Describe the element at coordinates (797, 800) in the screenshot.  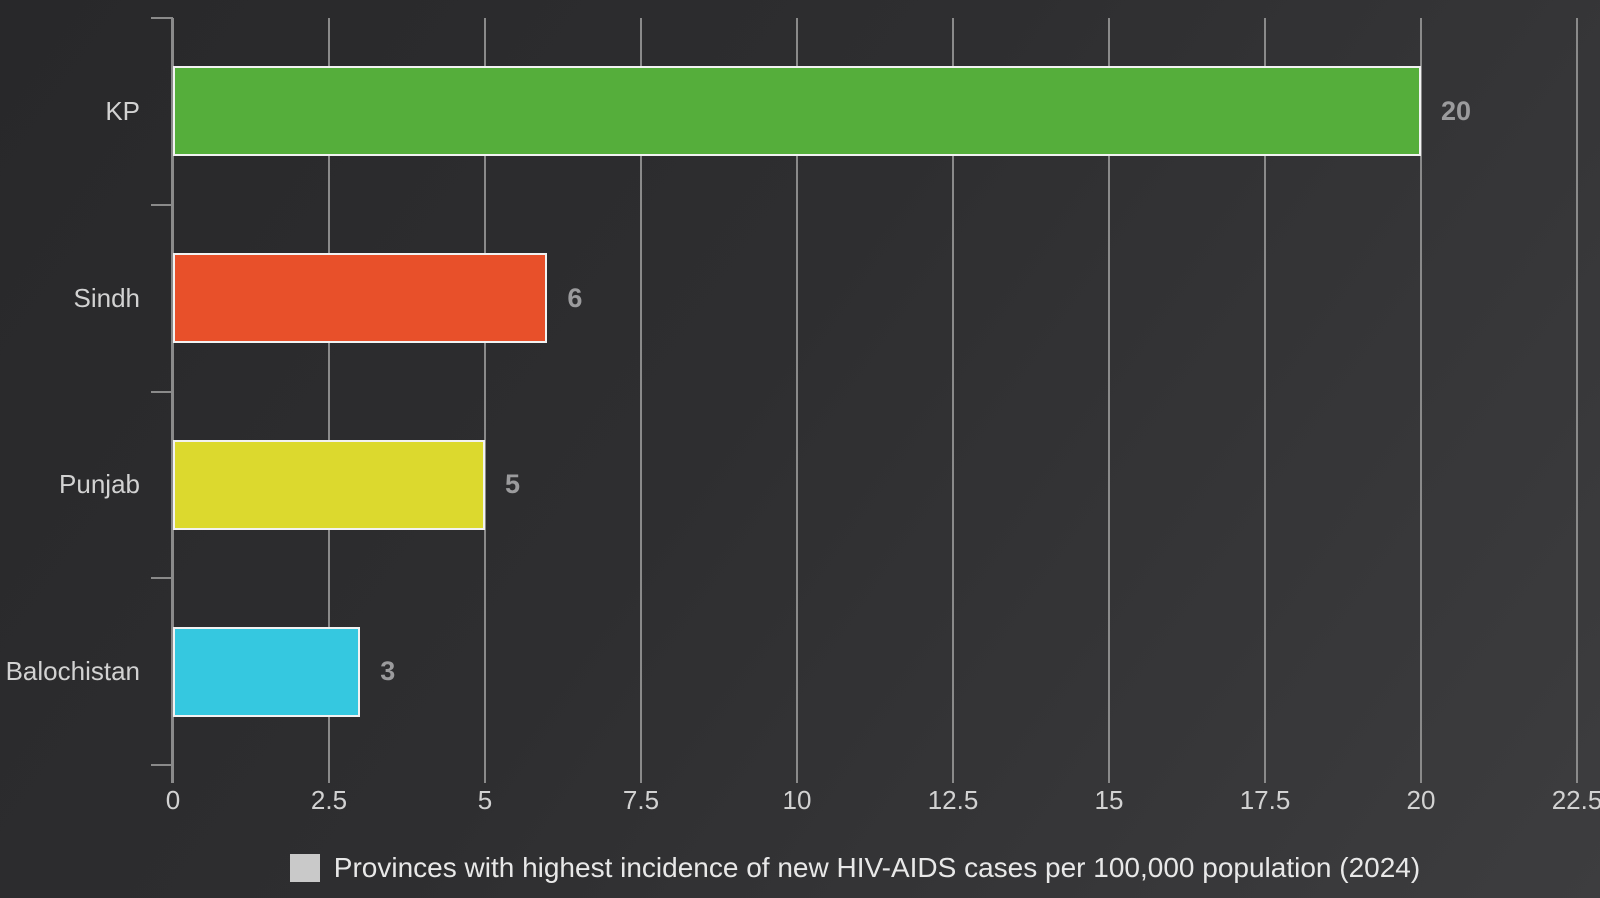
I see `x-tick-label: 10` at that location.